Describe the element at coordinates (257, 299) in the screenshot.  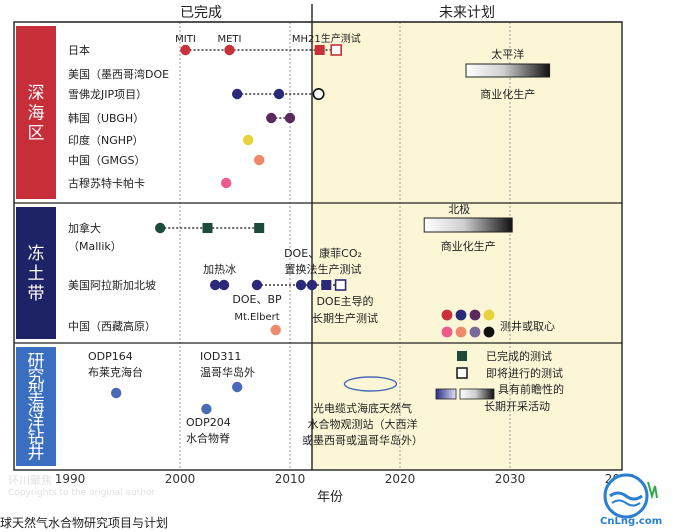
I see `annotation: DOE、BP` at that location.